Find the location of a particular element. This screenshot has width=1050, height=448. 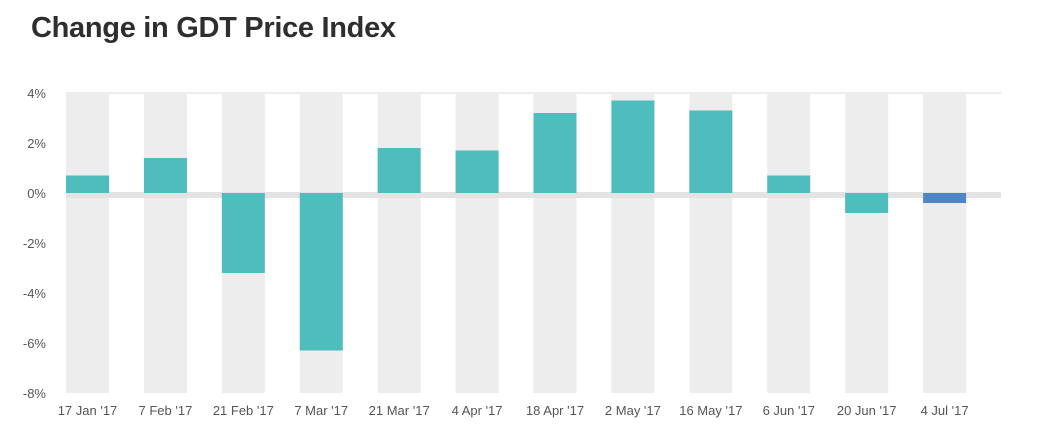

y-tick-label: 2% is located at coordinates (36, 143).